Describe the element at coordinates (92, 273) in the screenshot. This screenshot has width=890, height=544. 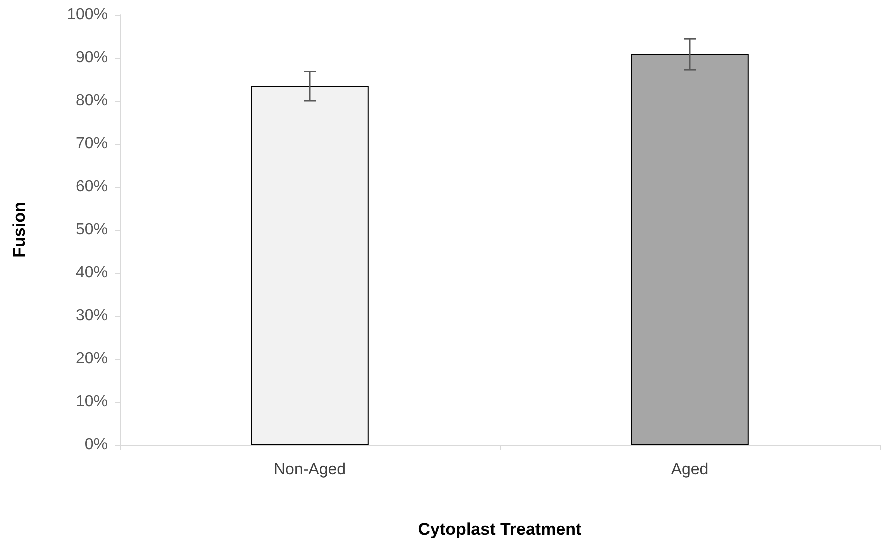
I see `y-tick-label: 40%` at that location.